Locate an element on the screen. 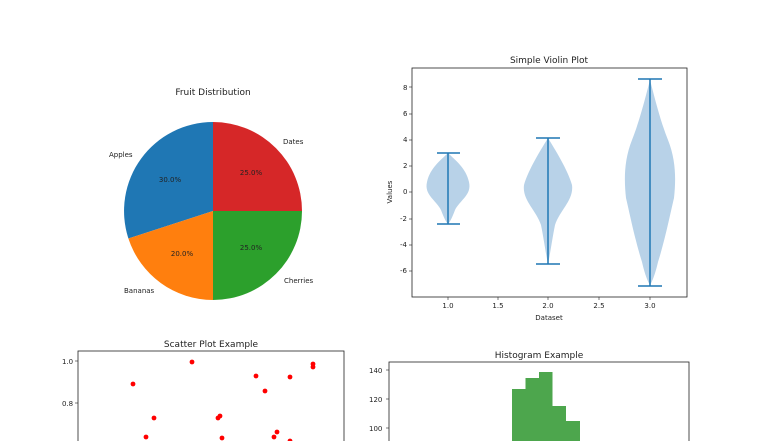  pie-pct-dates: 25.0% is located at coordinates (251, 173).